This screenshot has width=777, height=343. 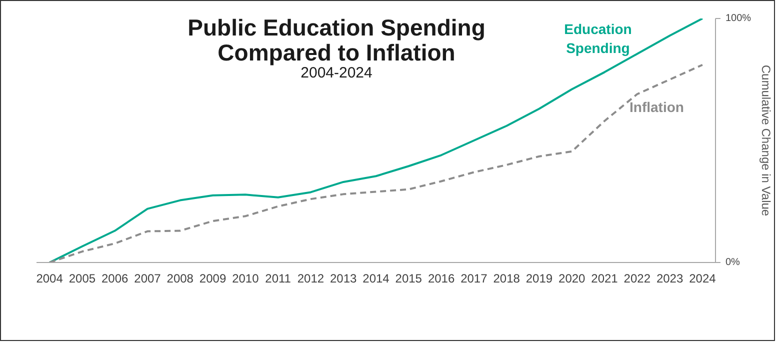 What do you see at coordinates (148, 279) in the screenshot?
I see `x-tick-label: 2007` at bounding box center [148, 279].